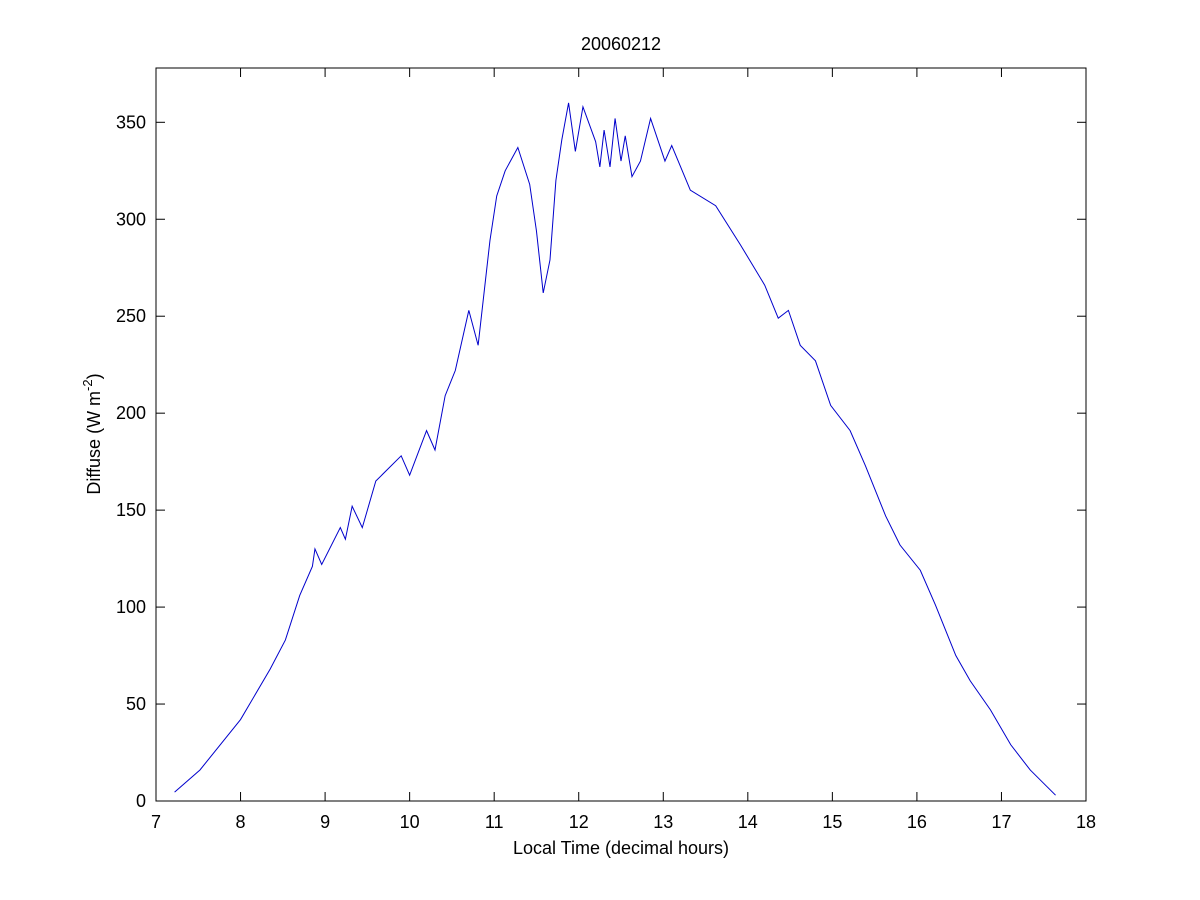 The width and height of the screenshot is (1200, 900). I want to click on x-tick-label: 12, so click(579, 822).